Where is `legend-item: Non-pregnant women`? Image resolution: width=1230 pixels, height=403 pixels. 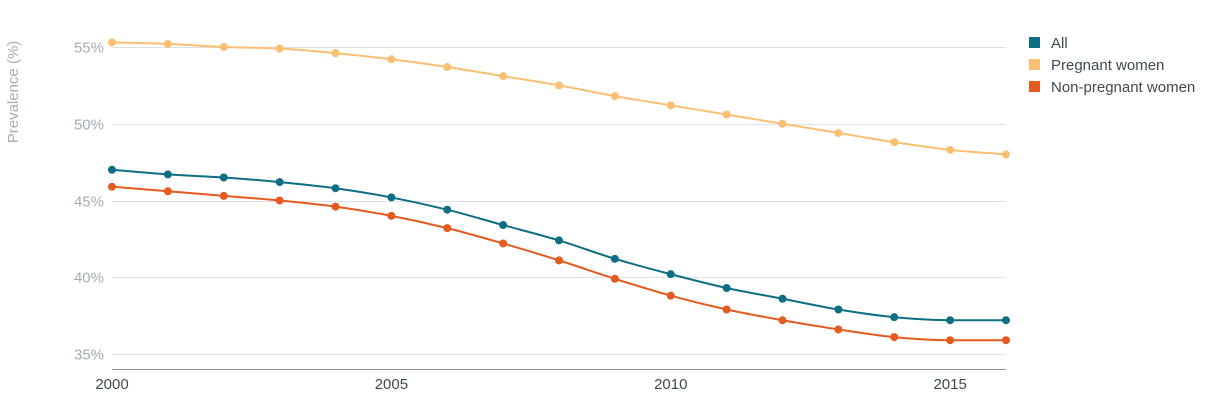 legend-item: Non-pregnant women is located at coordinates (1112, 87).